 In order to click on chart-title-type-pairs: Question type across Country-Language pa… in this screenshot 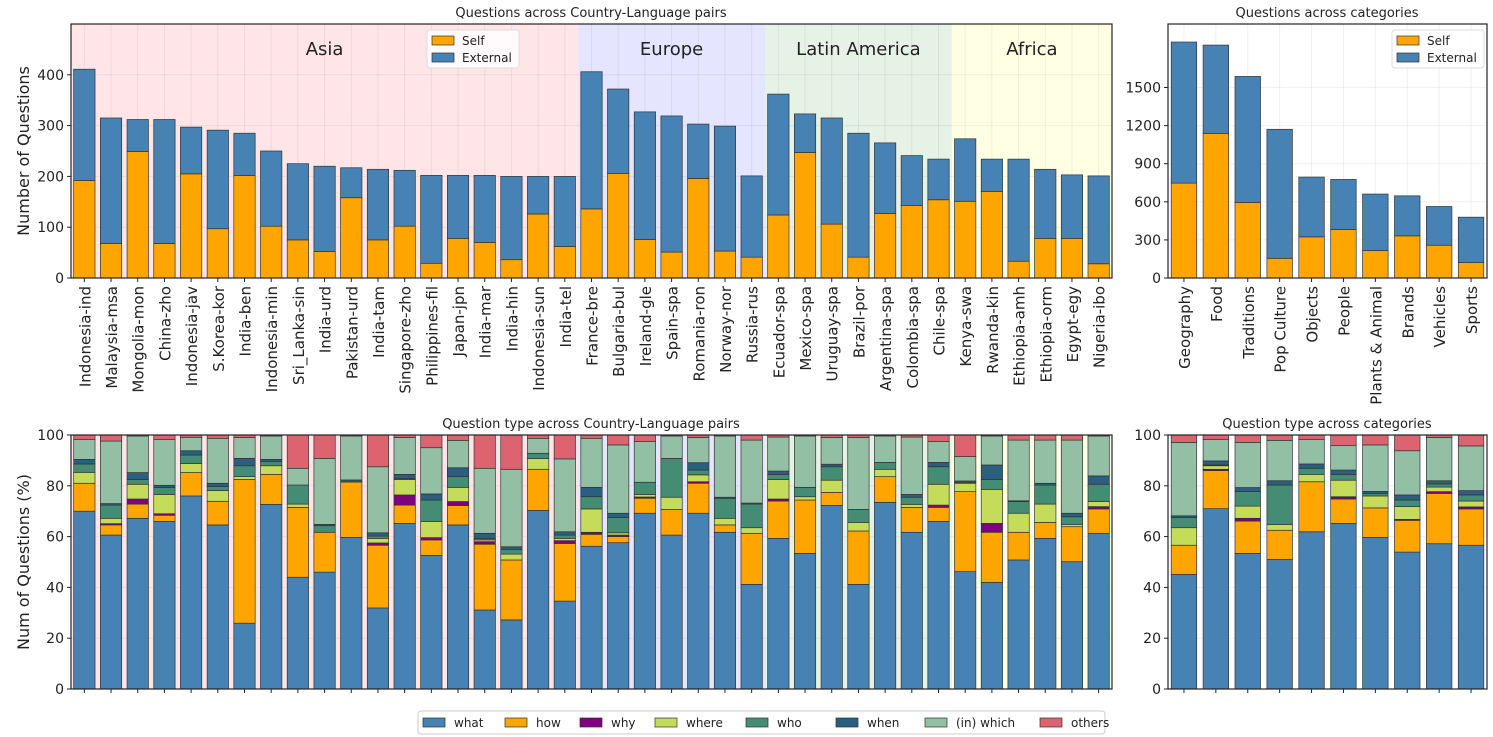, I will do `click(591, 424)`.